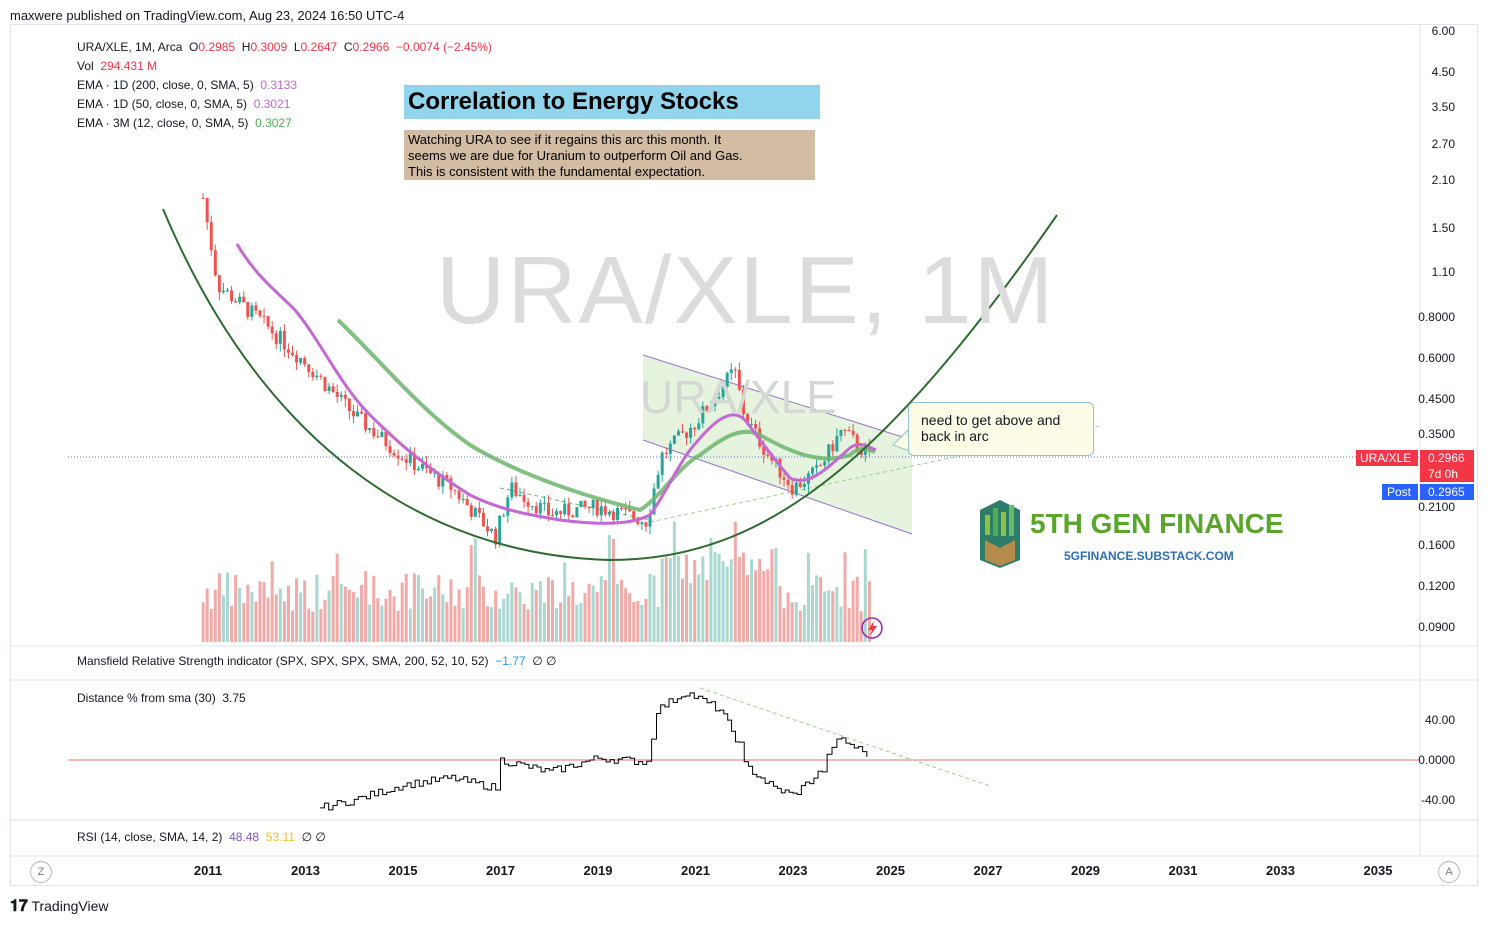 Image resolution: width=1489 pixels, height=926 pixels. I want to click on z-button: Z, so click(41, 872).